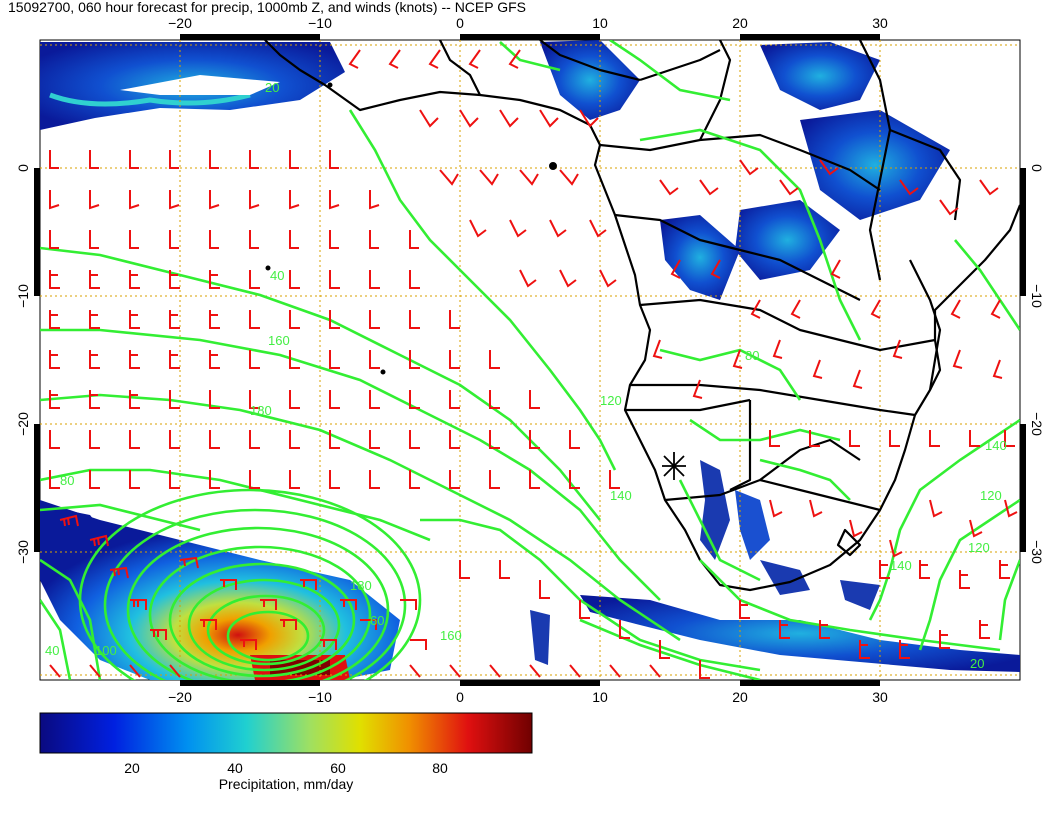 This screenshot has height=816, width=1056. What do you see at coordinates (286, 784) in the screenshot?
I see `colorbar-label: Precipitation, mm/day` at bounding box center [286, 784].